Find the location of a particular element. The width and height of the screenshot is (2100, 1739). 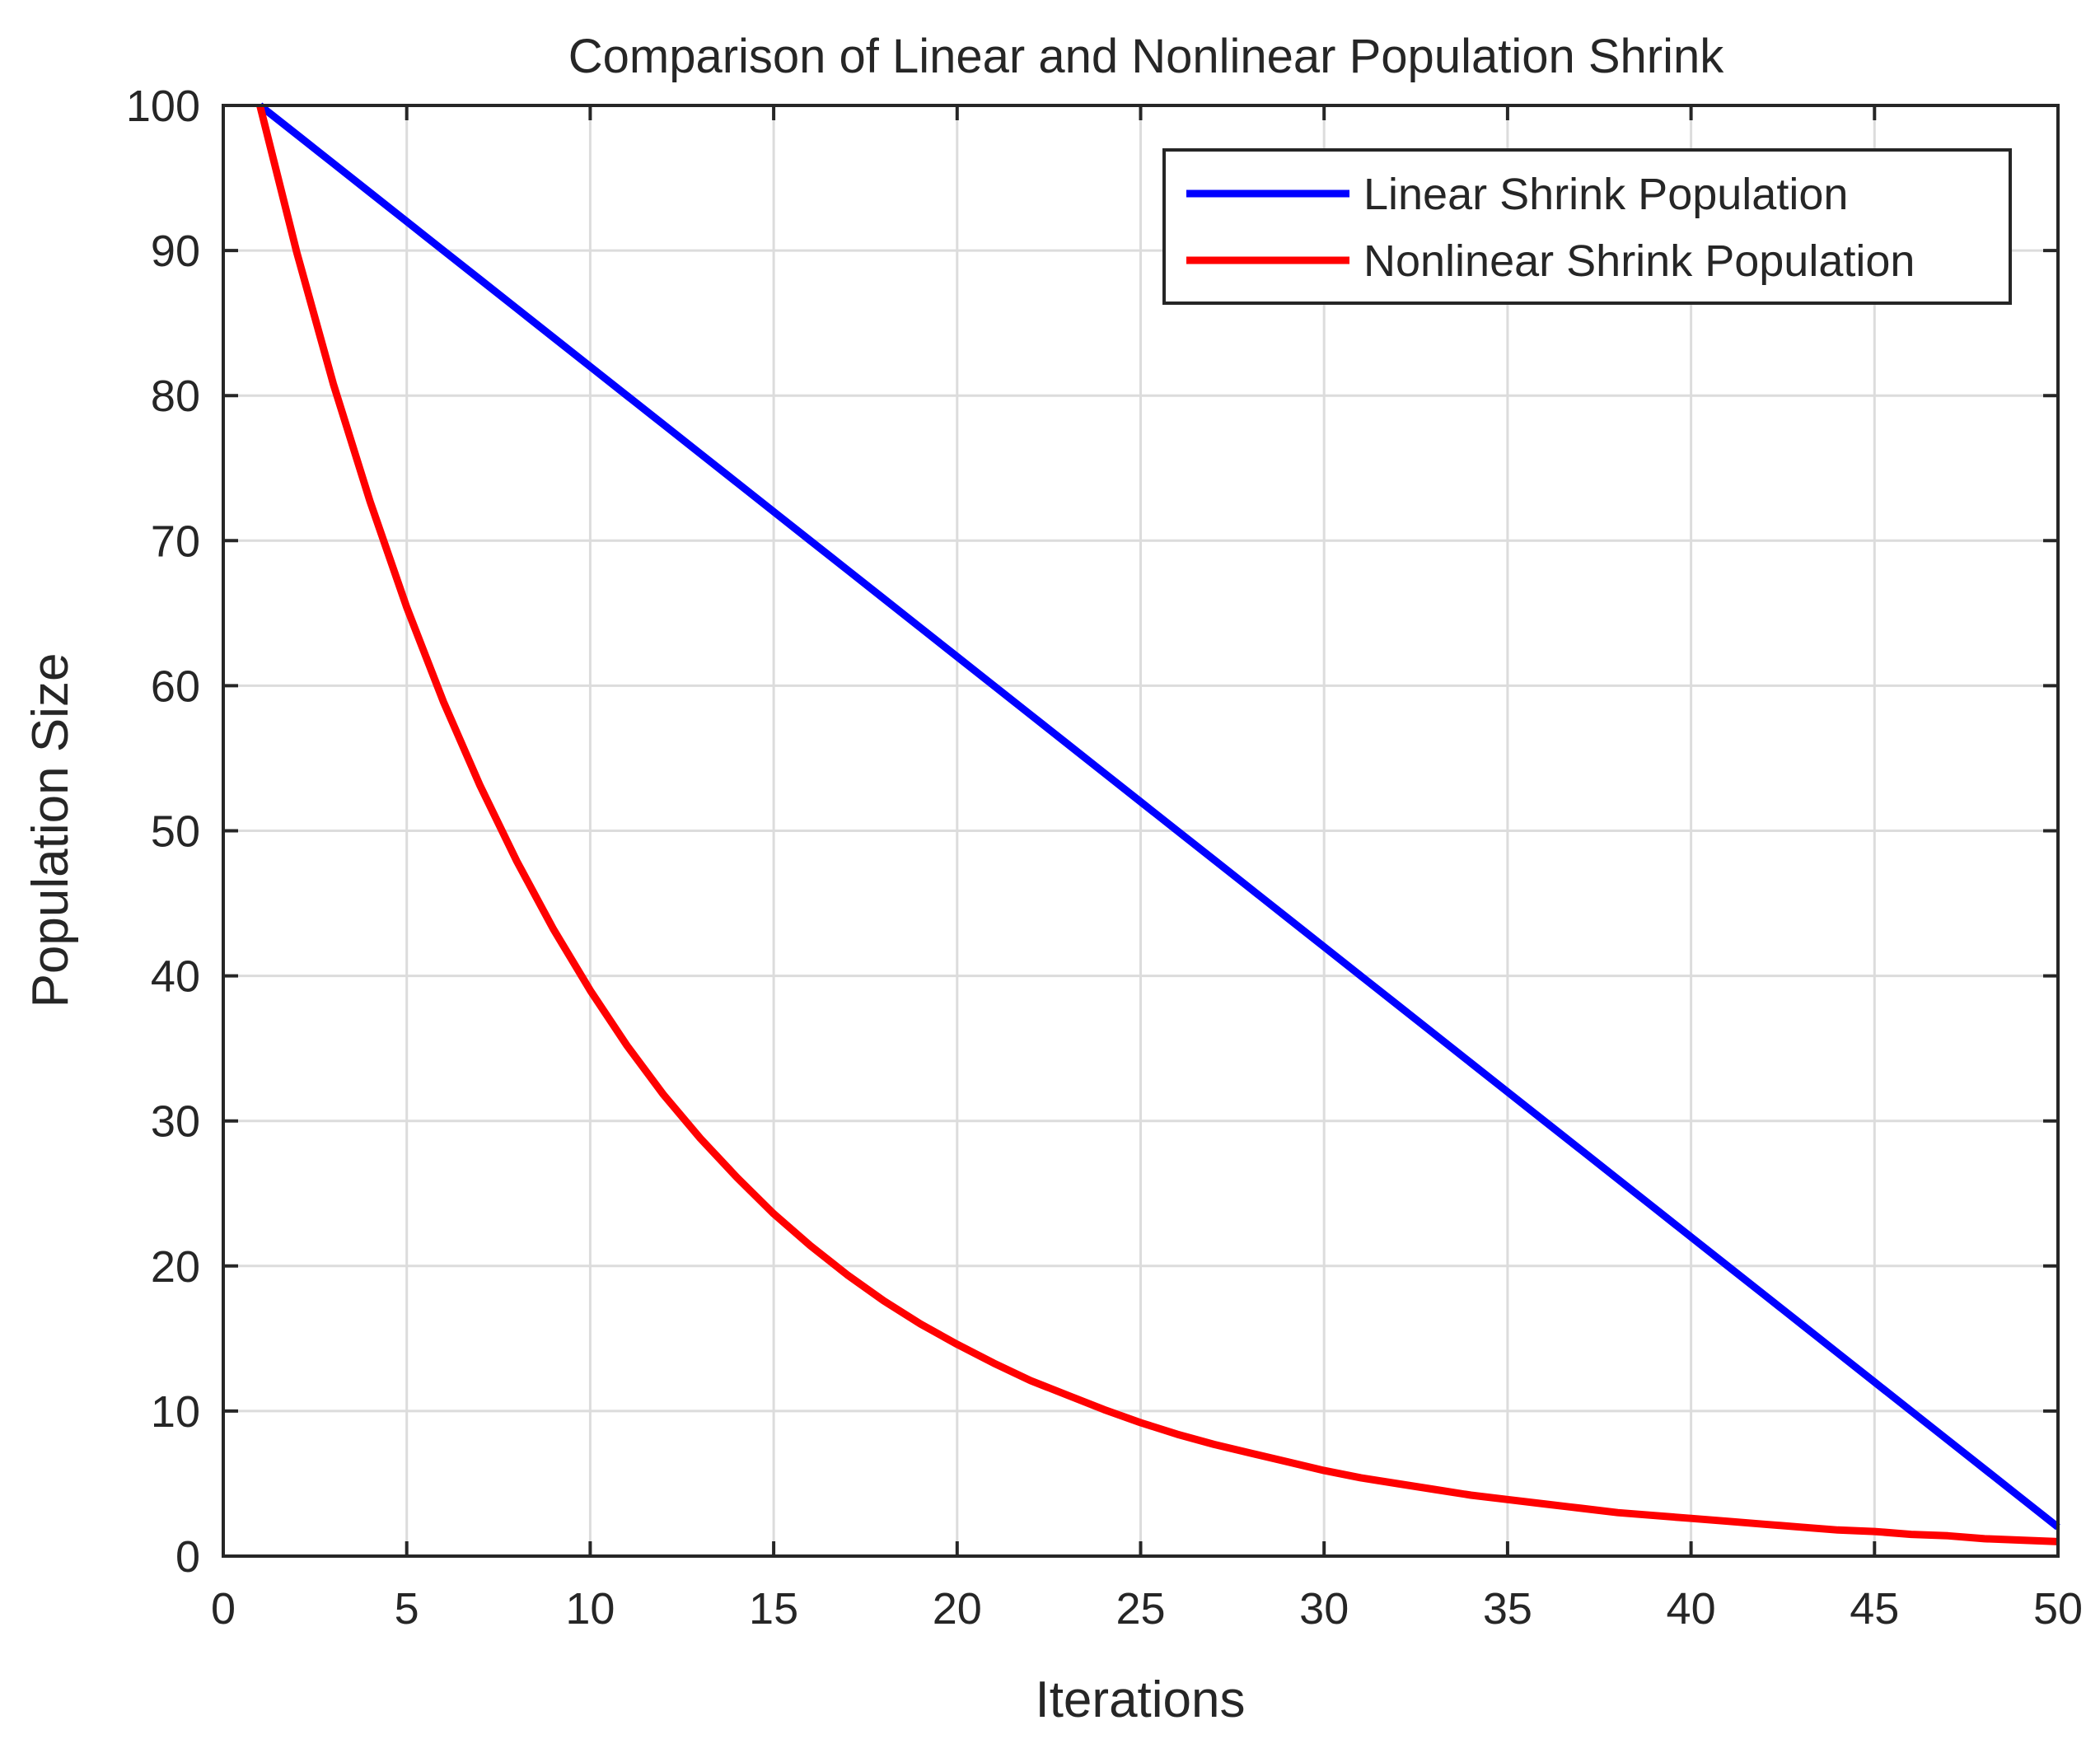

y-tick-label: 0 is located at coordinates (188, 1557).